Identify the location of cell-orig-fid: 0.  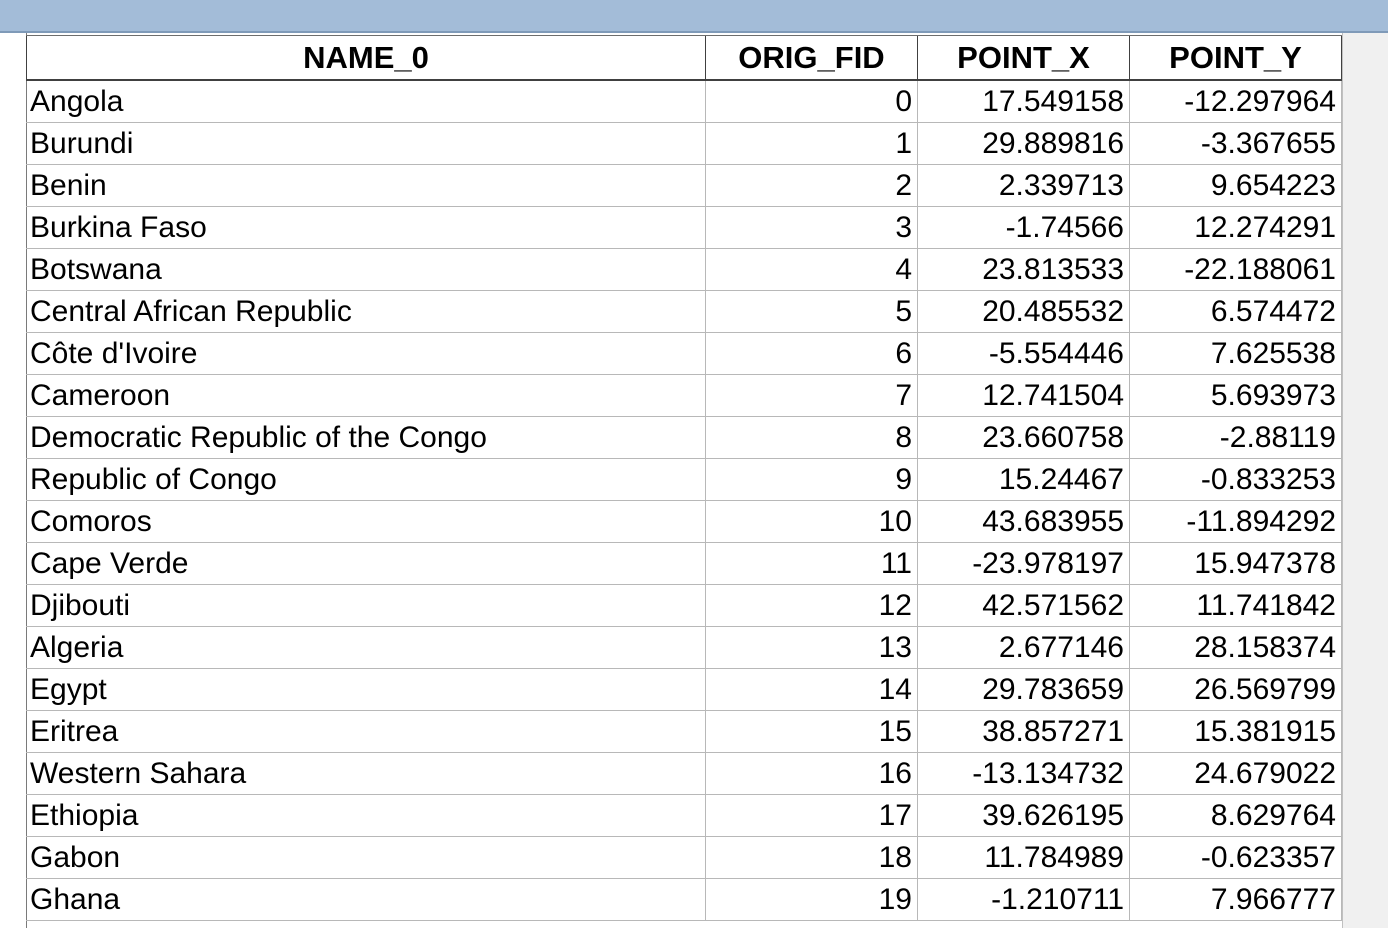
(812, 101).